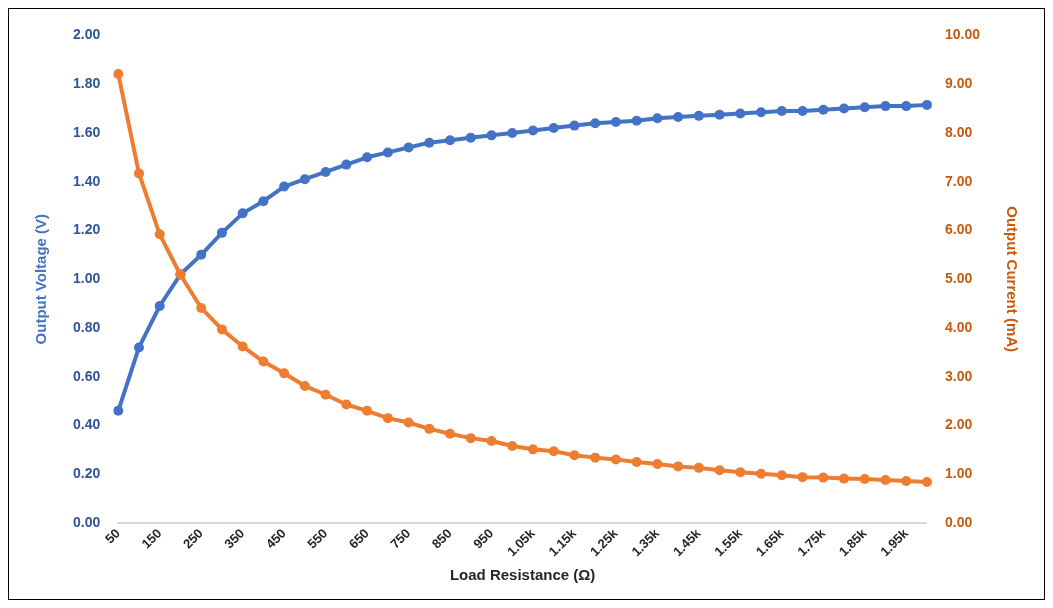  Describe the element at coordinates (958, 131) in the screenshot. I see `y2-tick-label: 8.00` at that location.